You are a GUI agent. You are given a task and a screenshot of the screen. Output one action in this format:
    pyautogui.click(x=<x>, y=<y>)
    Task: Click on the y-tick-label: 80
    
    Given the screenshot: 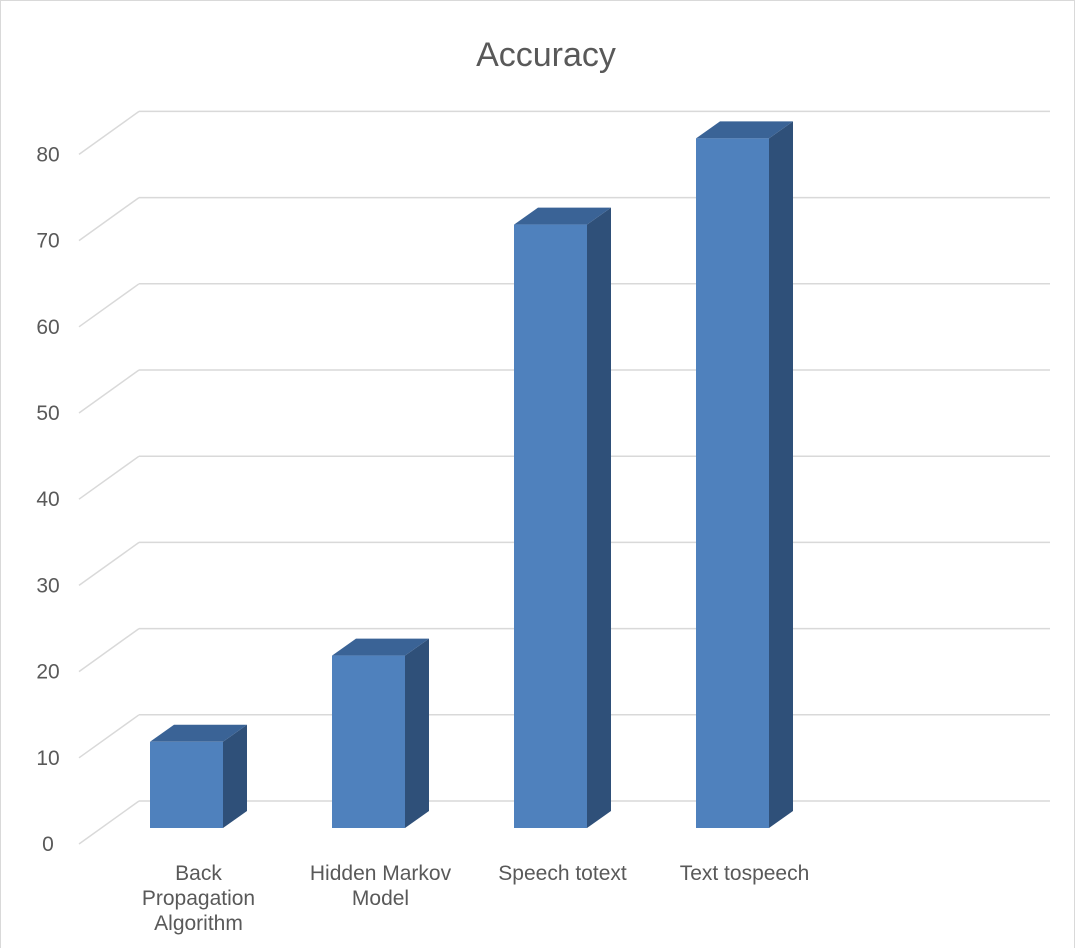 What is the action you would take?
    pyautogui.click(x=47, y=154)
    